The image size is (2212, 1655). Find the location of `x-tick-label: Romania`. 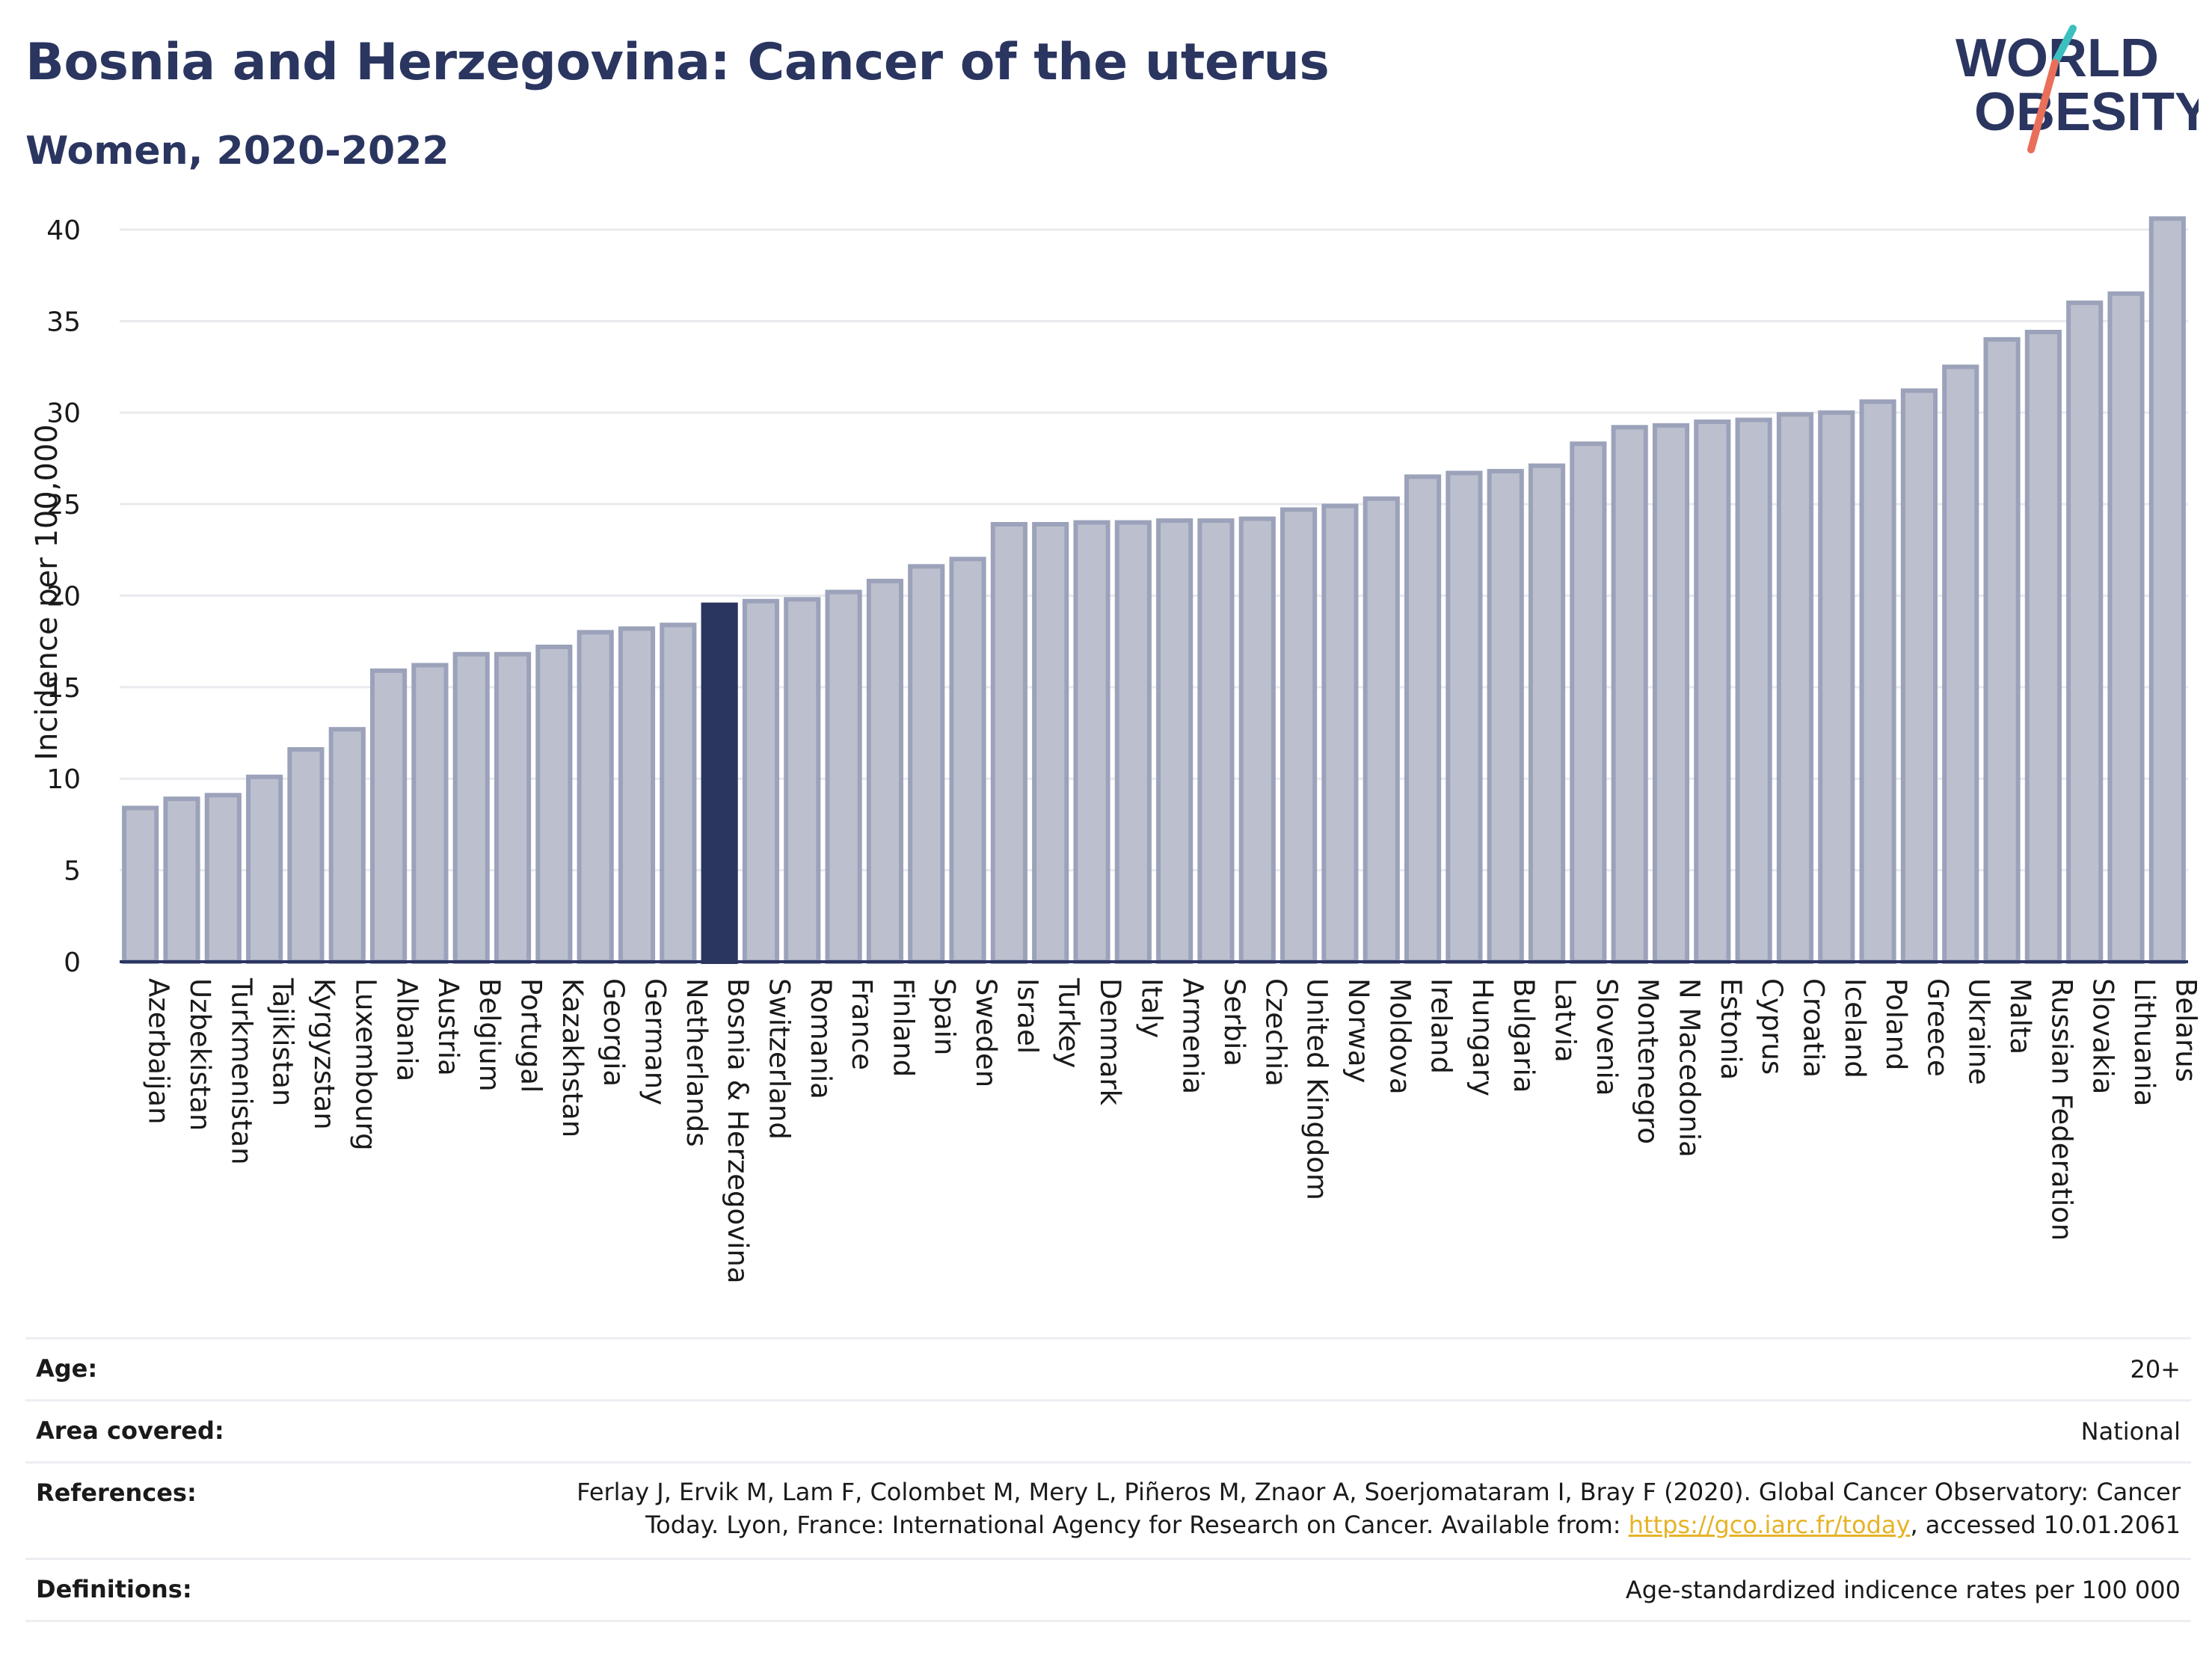

x-tick-label: Romania is located at coordinates (821, 1038).